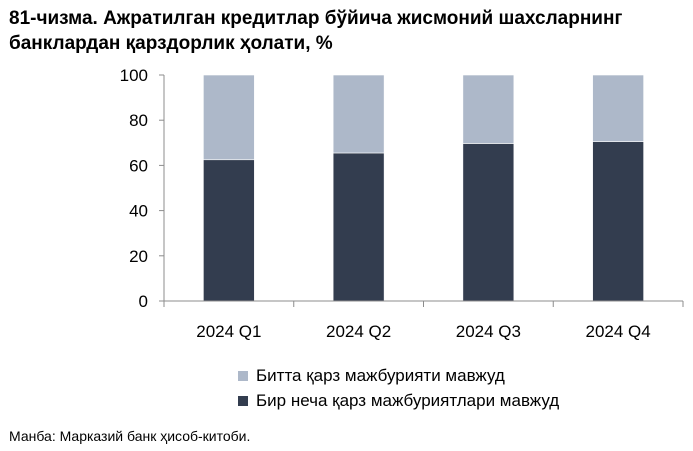 The height and width of the screenshot is (451, 693). Describe the element at coordinates (130, 436) in the screenshot. I see `source-note: Манба: Марказий банк ҳисоб-китоби.` at that location.